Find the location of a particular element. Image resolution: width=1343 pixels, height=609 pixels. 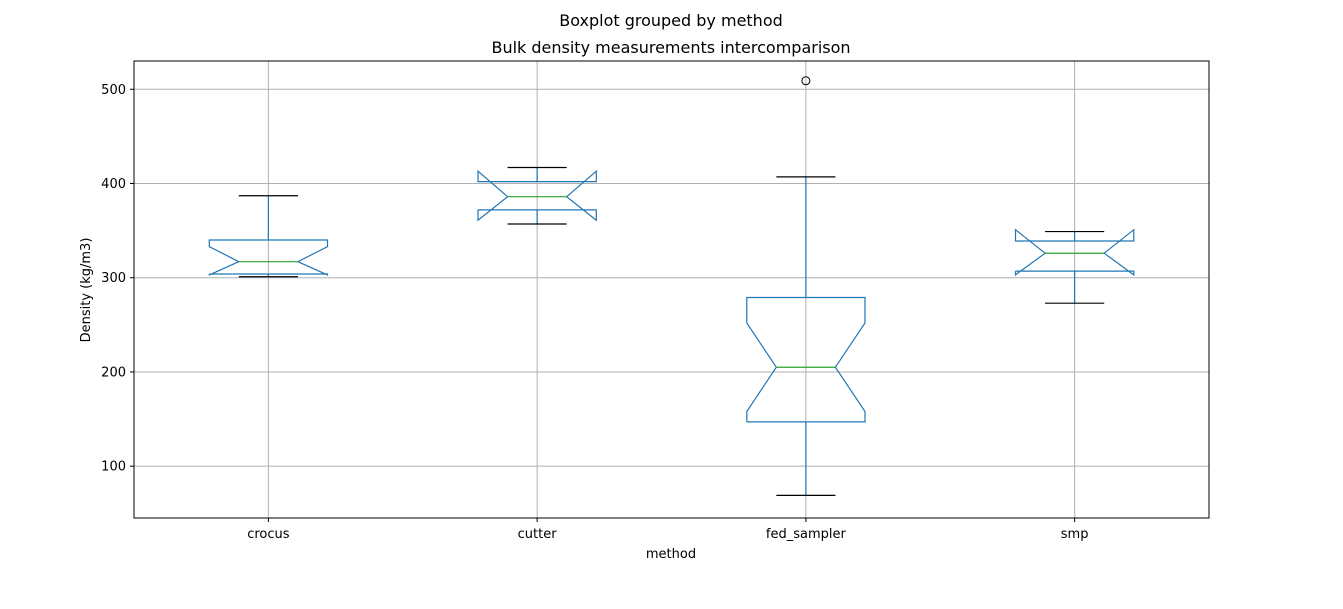

y-tick-label: 100 is located at coordinates (113, 467).